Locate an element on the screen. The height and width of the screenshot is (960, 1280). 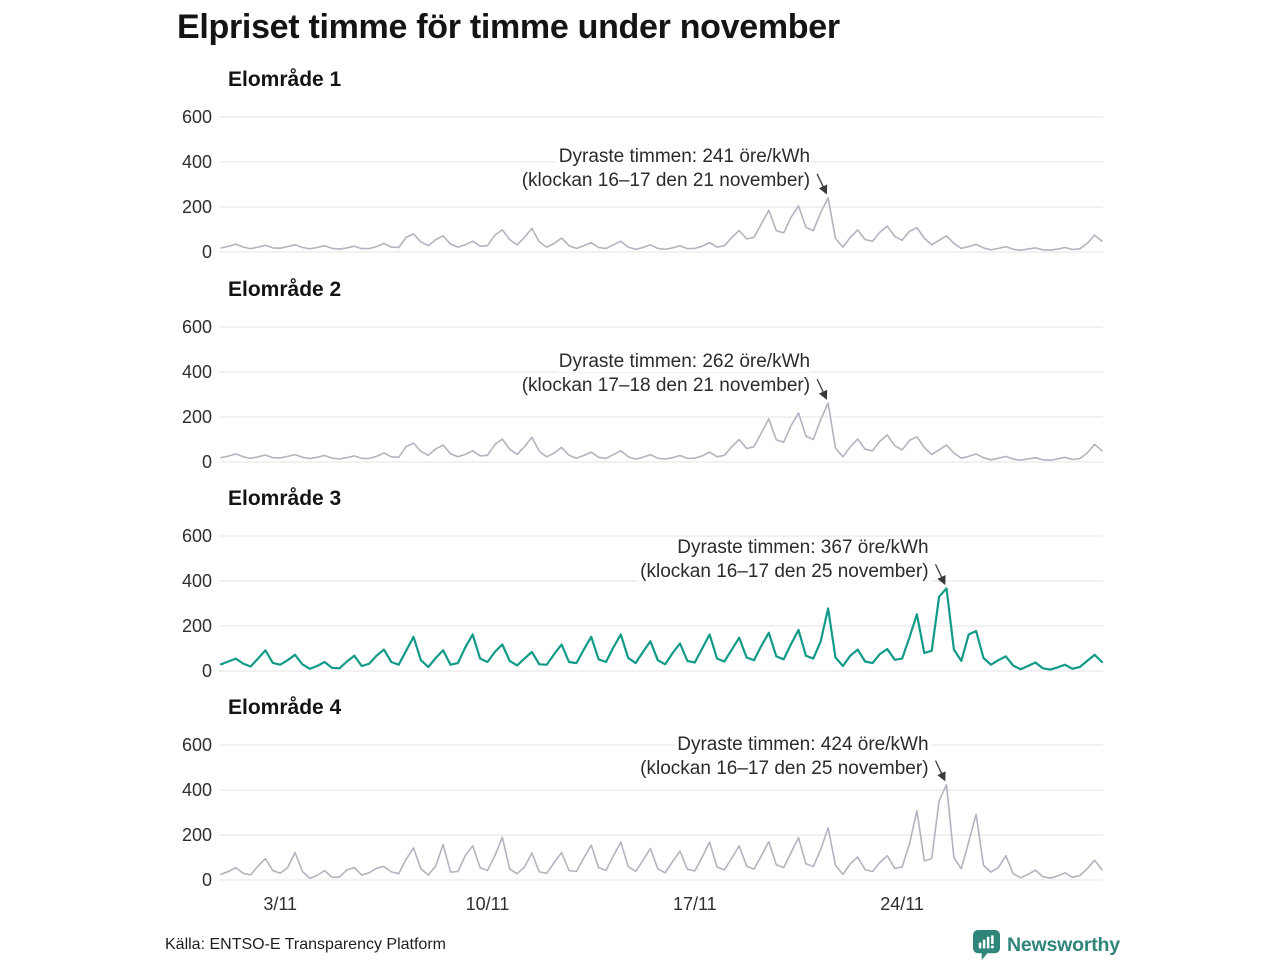
x-tick-label: 10/11 is located at coordinates (487, 904).